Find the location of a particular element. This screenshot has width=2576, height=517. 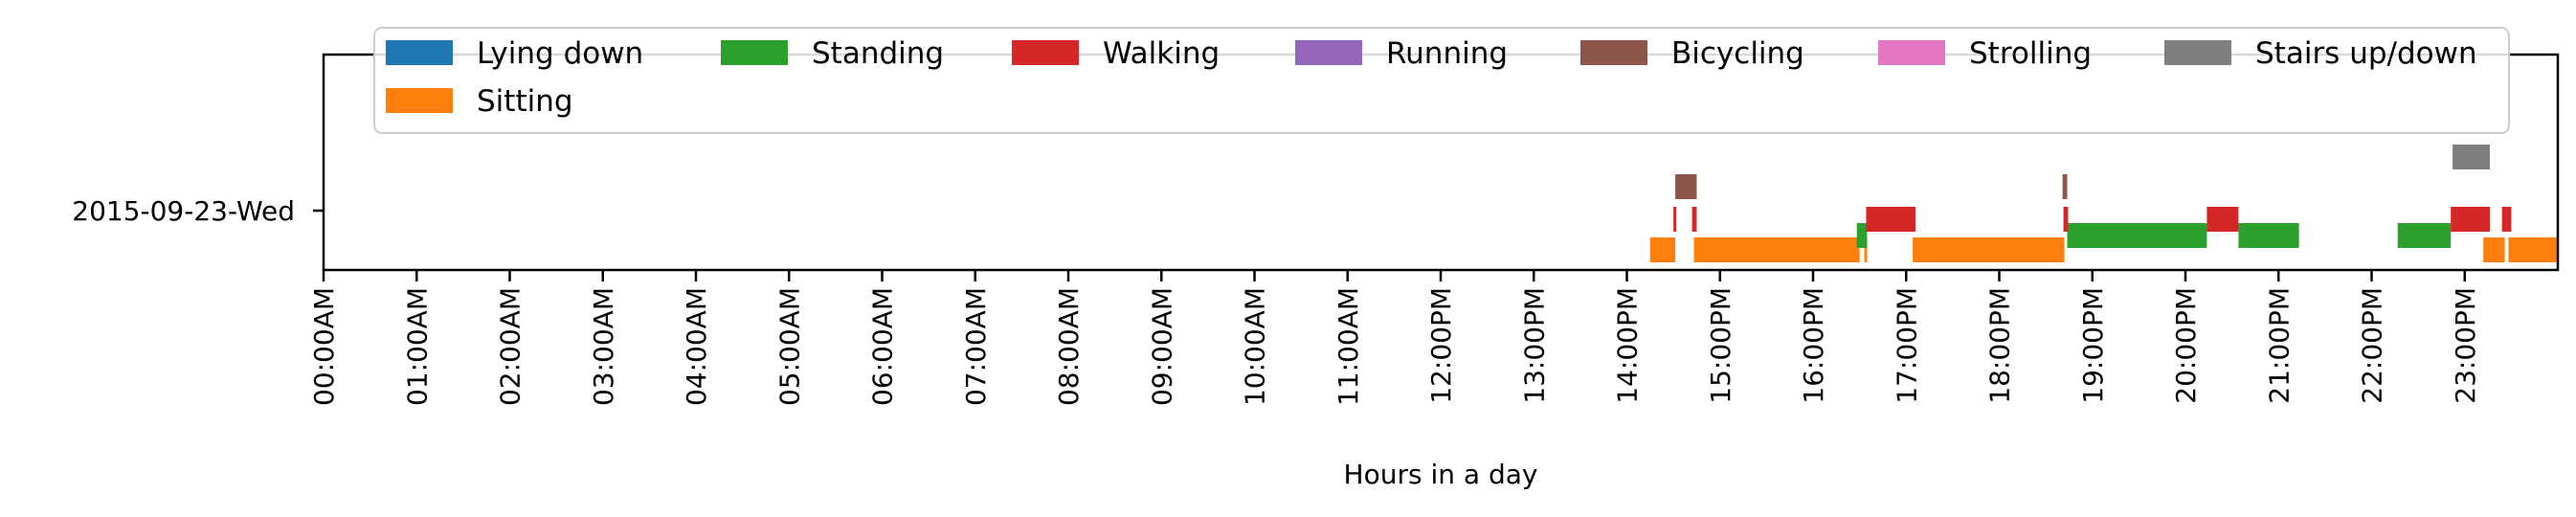

x-tick-label: 19:00PM is located at coordinates (2093, 345).